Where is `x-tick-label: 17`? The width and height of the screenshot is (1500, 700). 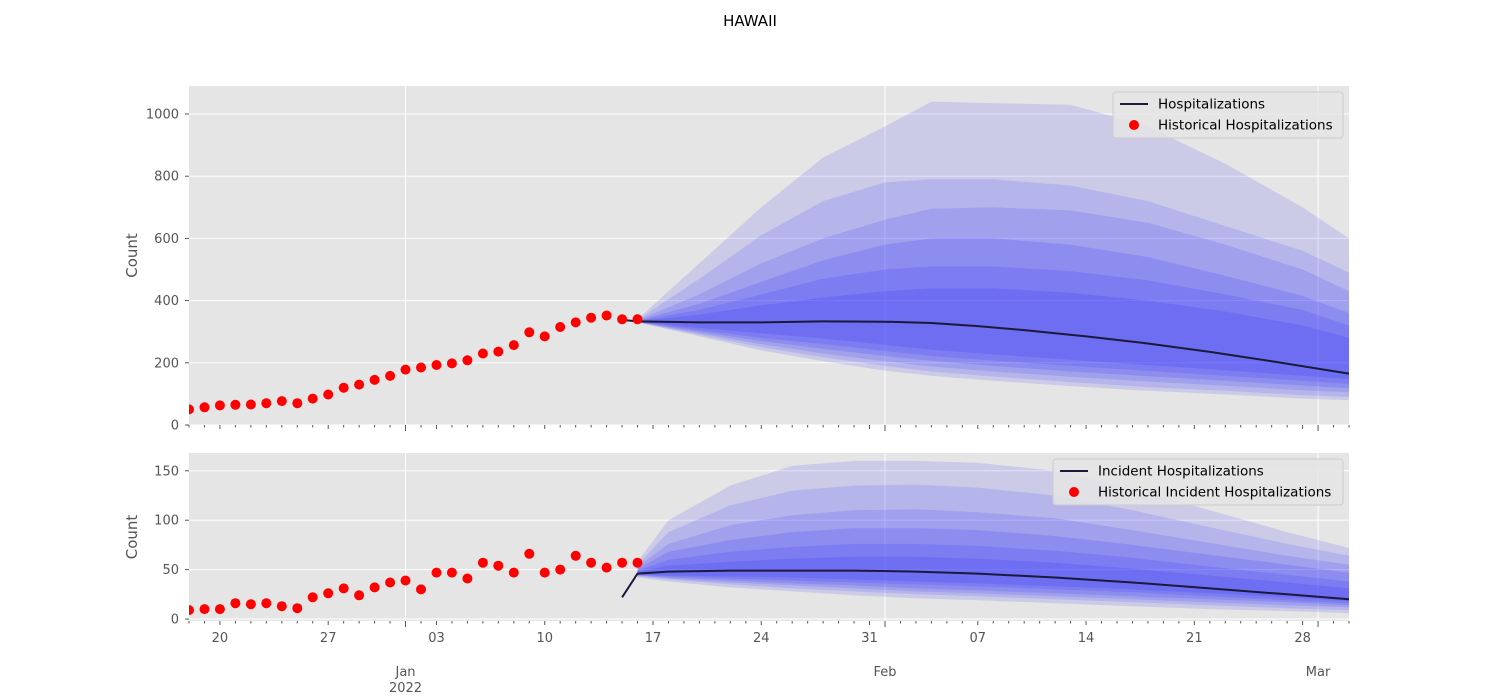
x-tick-label: 17 is located at coordinates (653, 638).